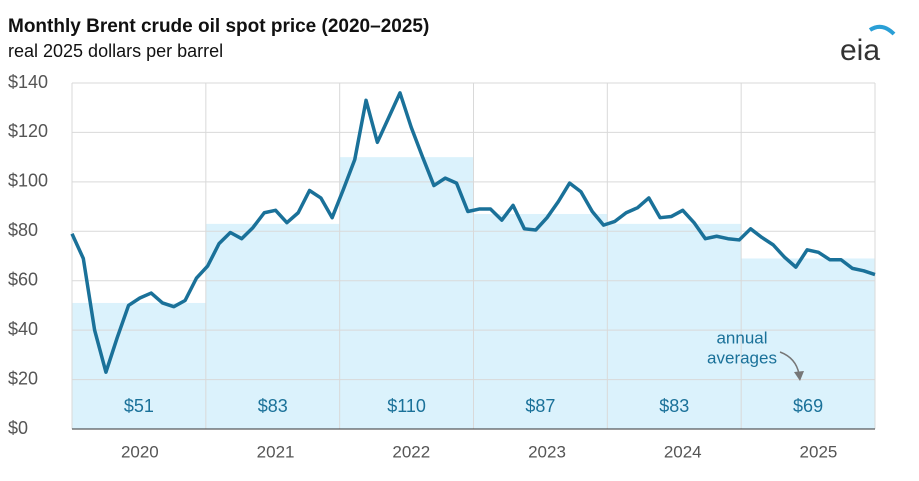  I want to click on annotation: averages, so click(742, 357).